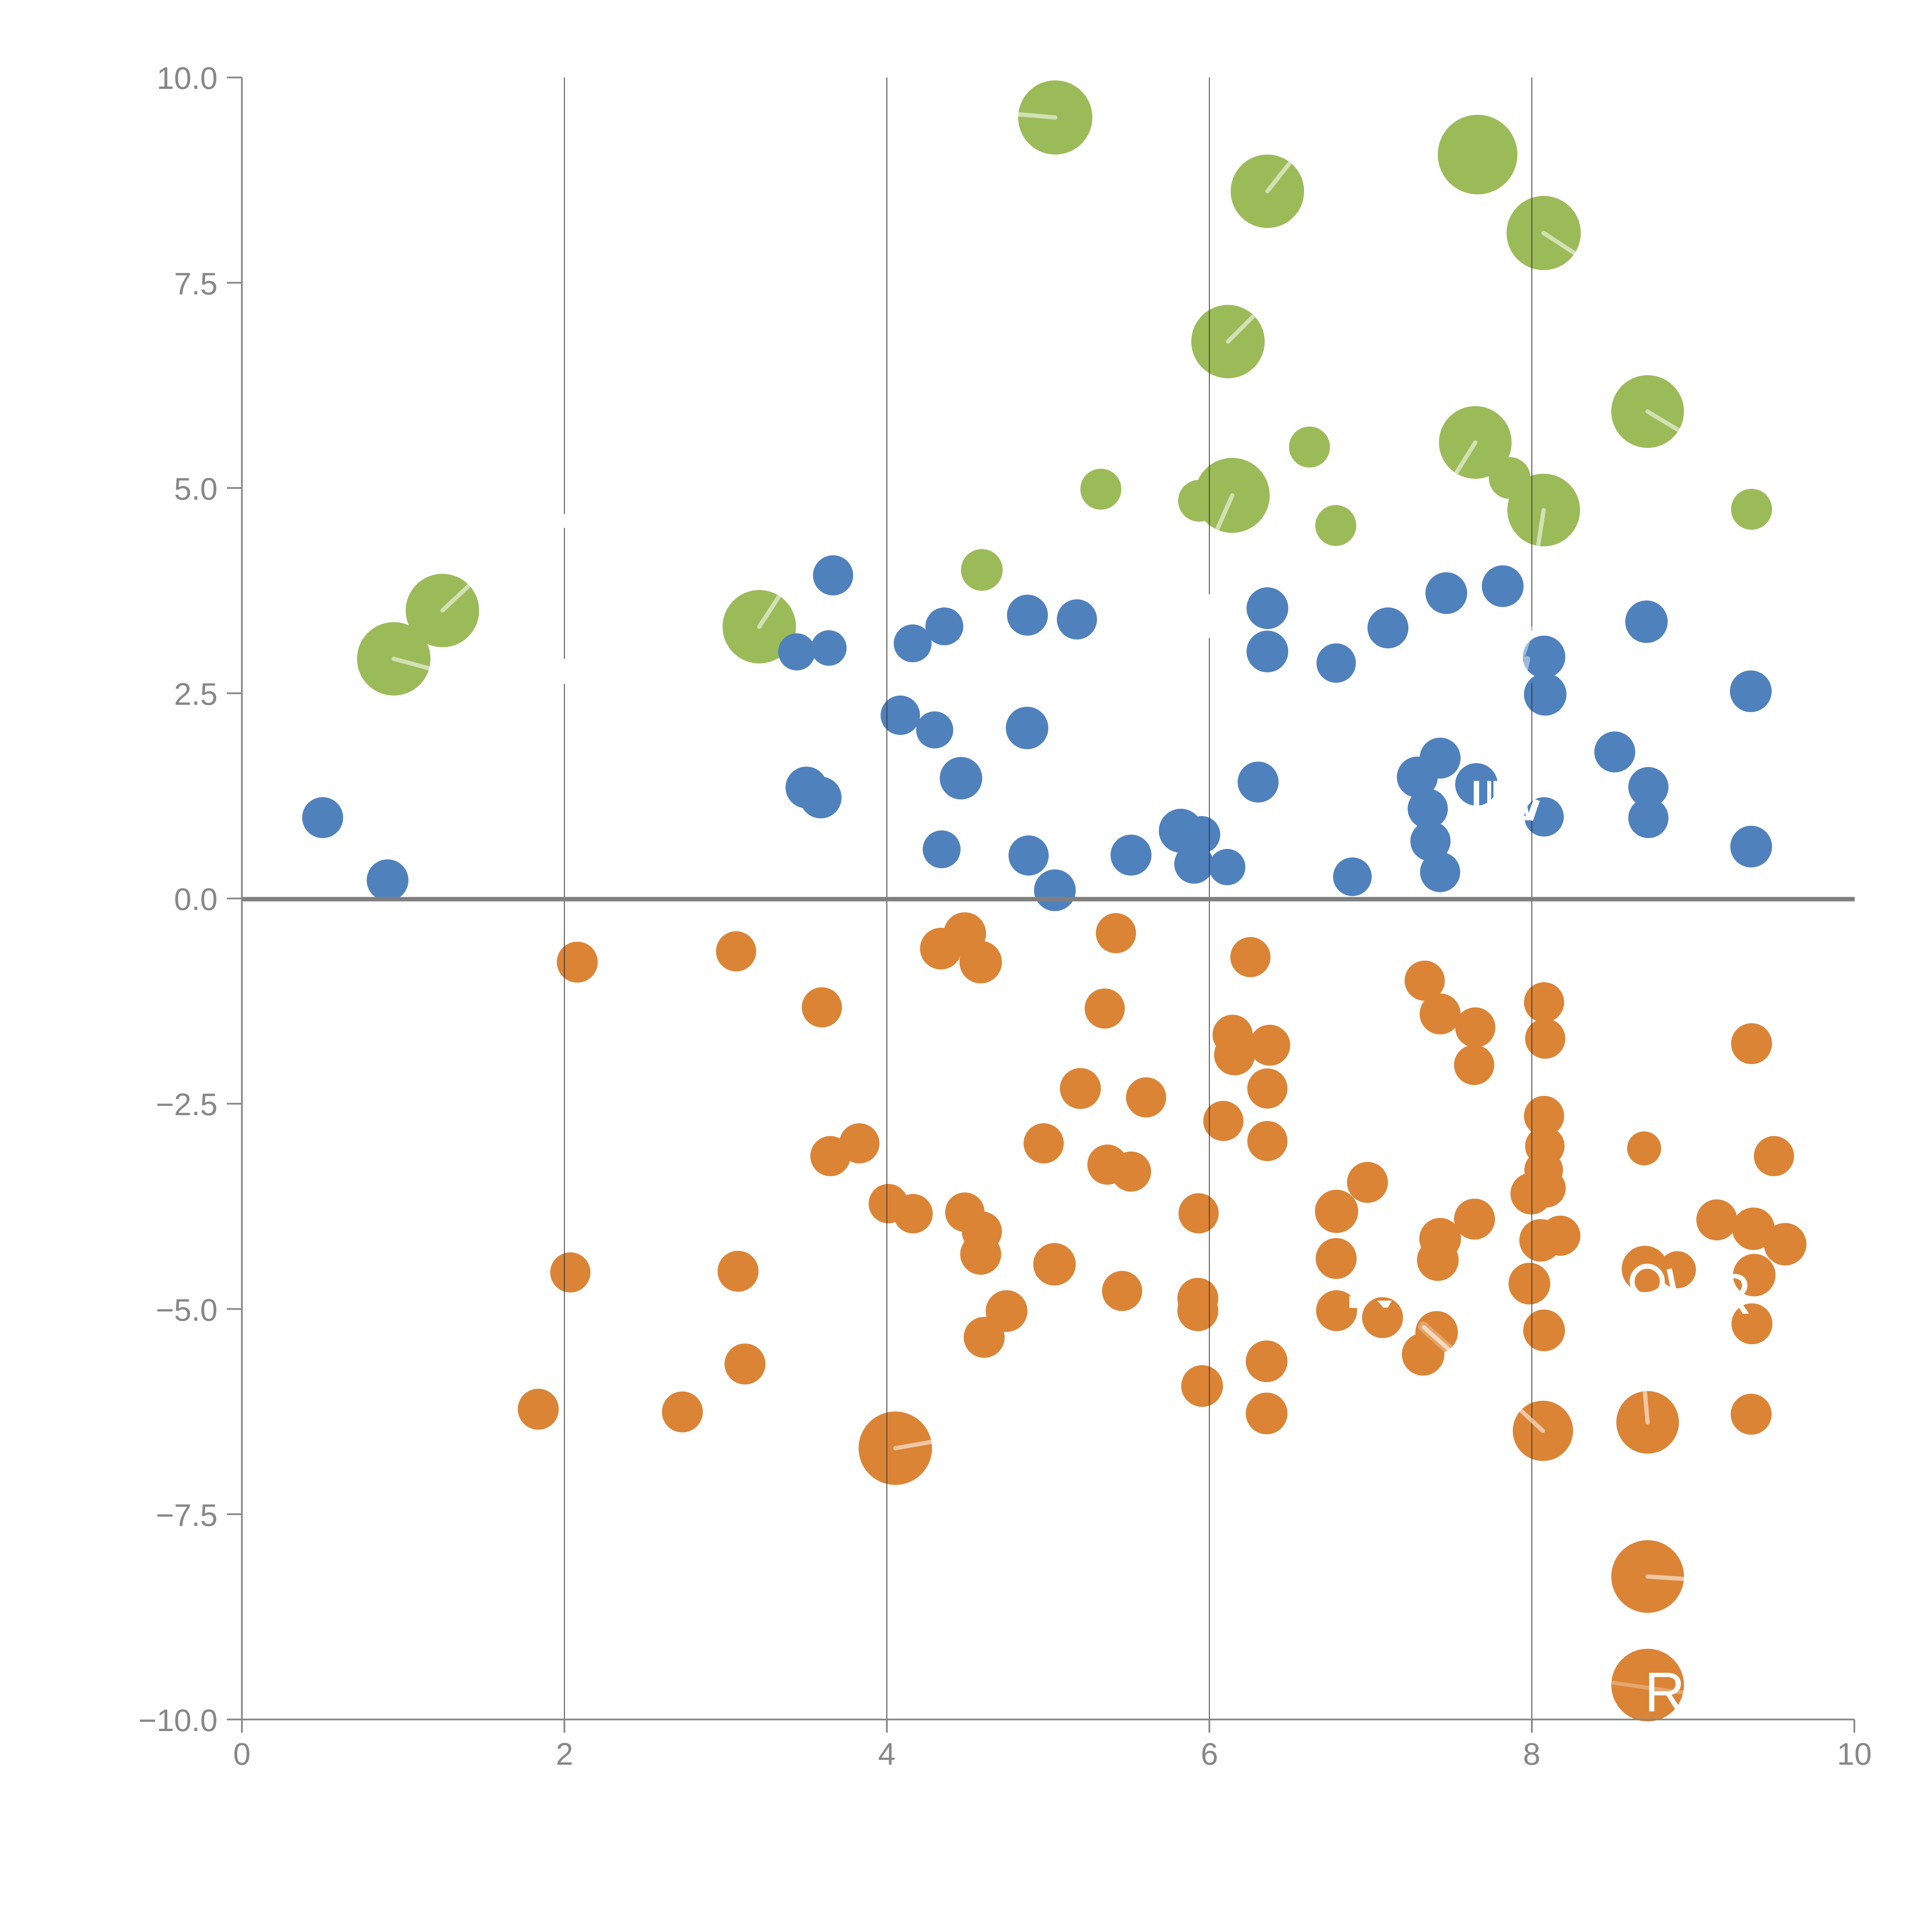 Image resolution: width=1932 pixels, height=1932 pixels. Describe the element at coordinates (196, 284) in the screenshot. I see `svg-text: 7.5` at that location.